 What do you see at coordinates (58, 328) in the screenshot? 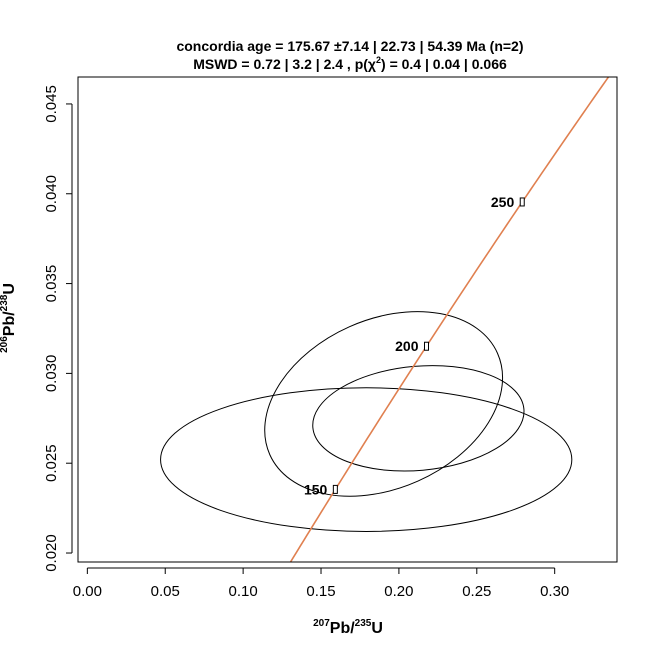
I see `y-axis: 0.020 0.025 0.030 0.035 0.040 0.045` at bounding box center [58, 328].